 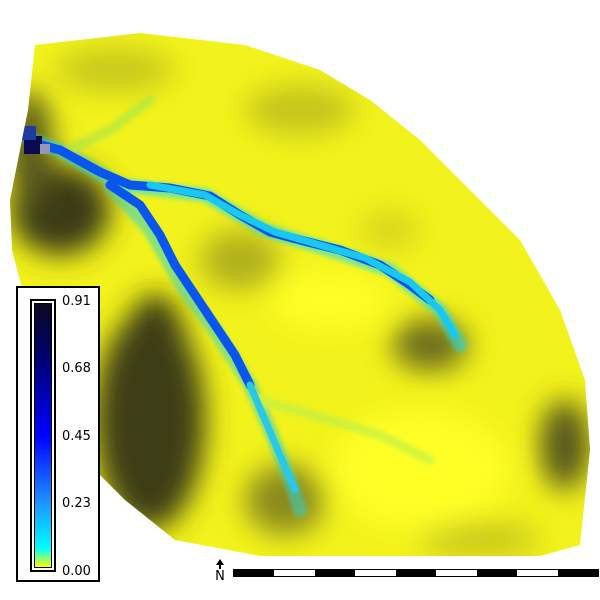 I want to click on north-arrow-icon: N, so click(x=220, y=570).